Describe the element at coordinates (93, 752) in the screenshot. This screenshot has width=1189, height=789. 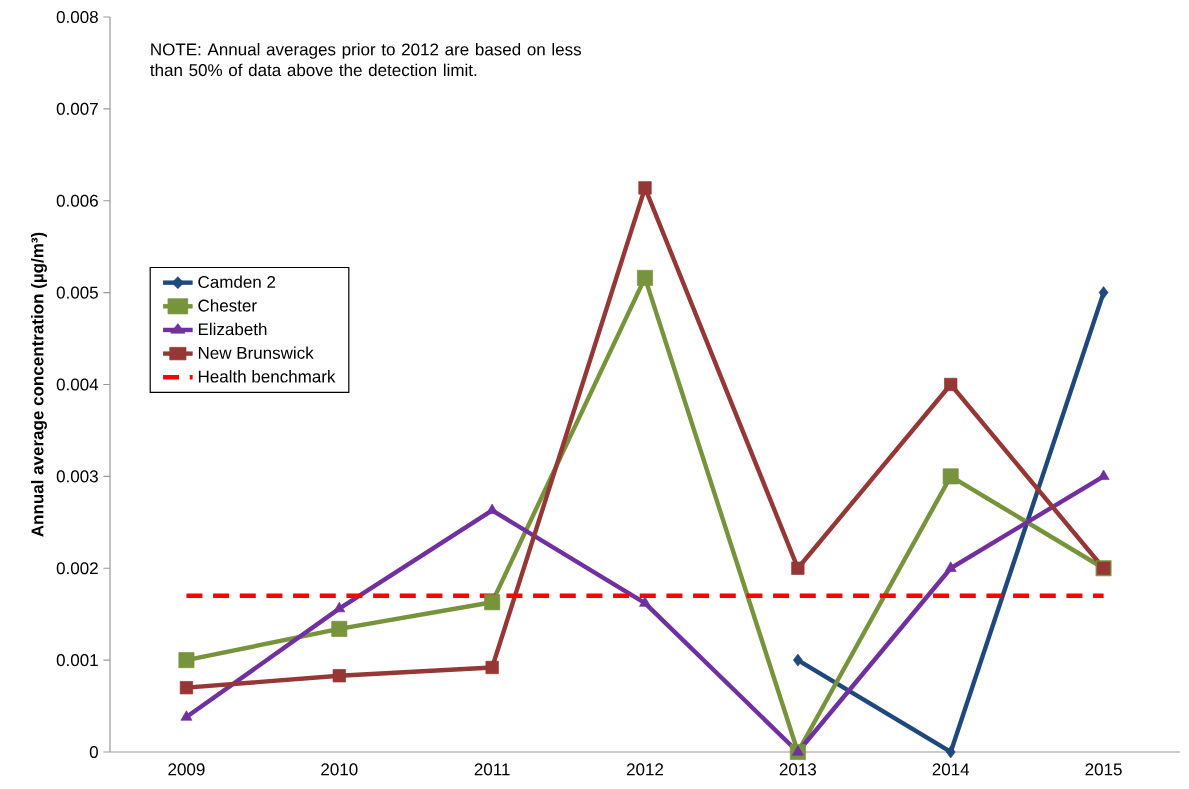
I see `y-tick-label: 0` at that location.